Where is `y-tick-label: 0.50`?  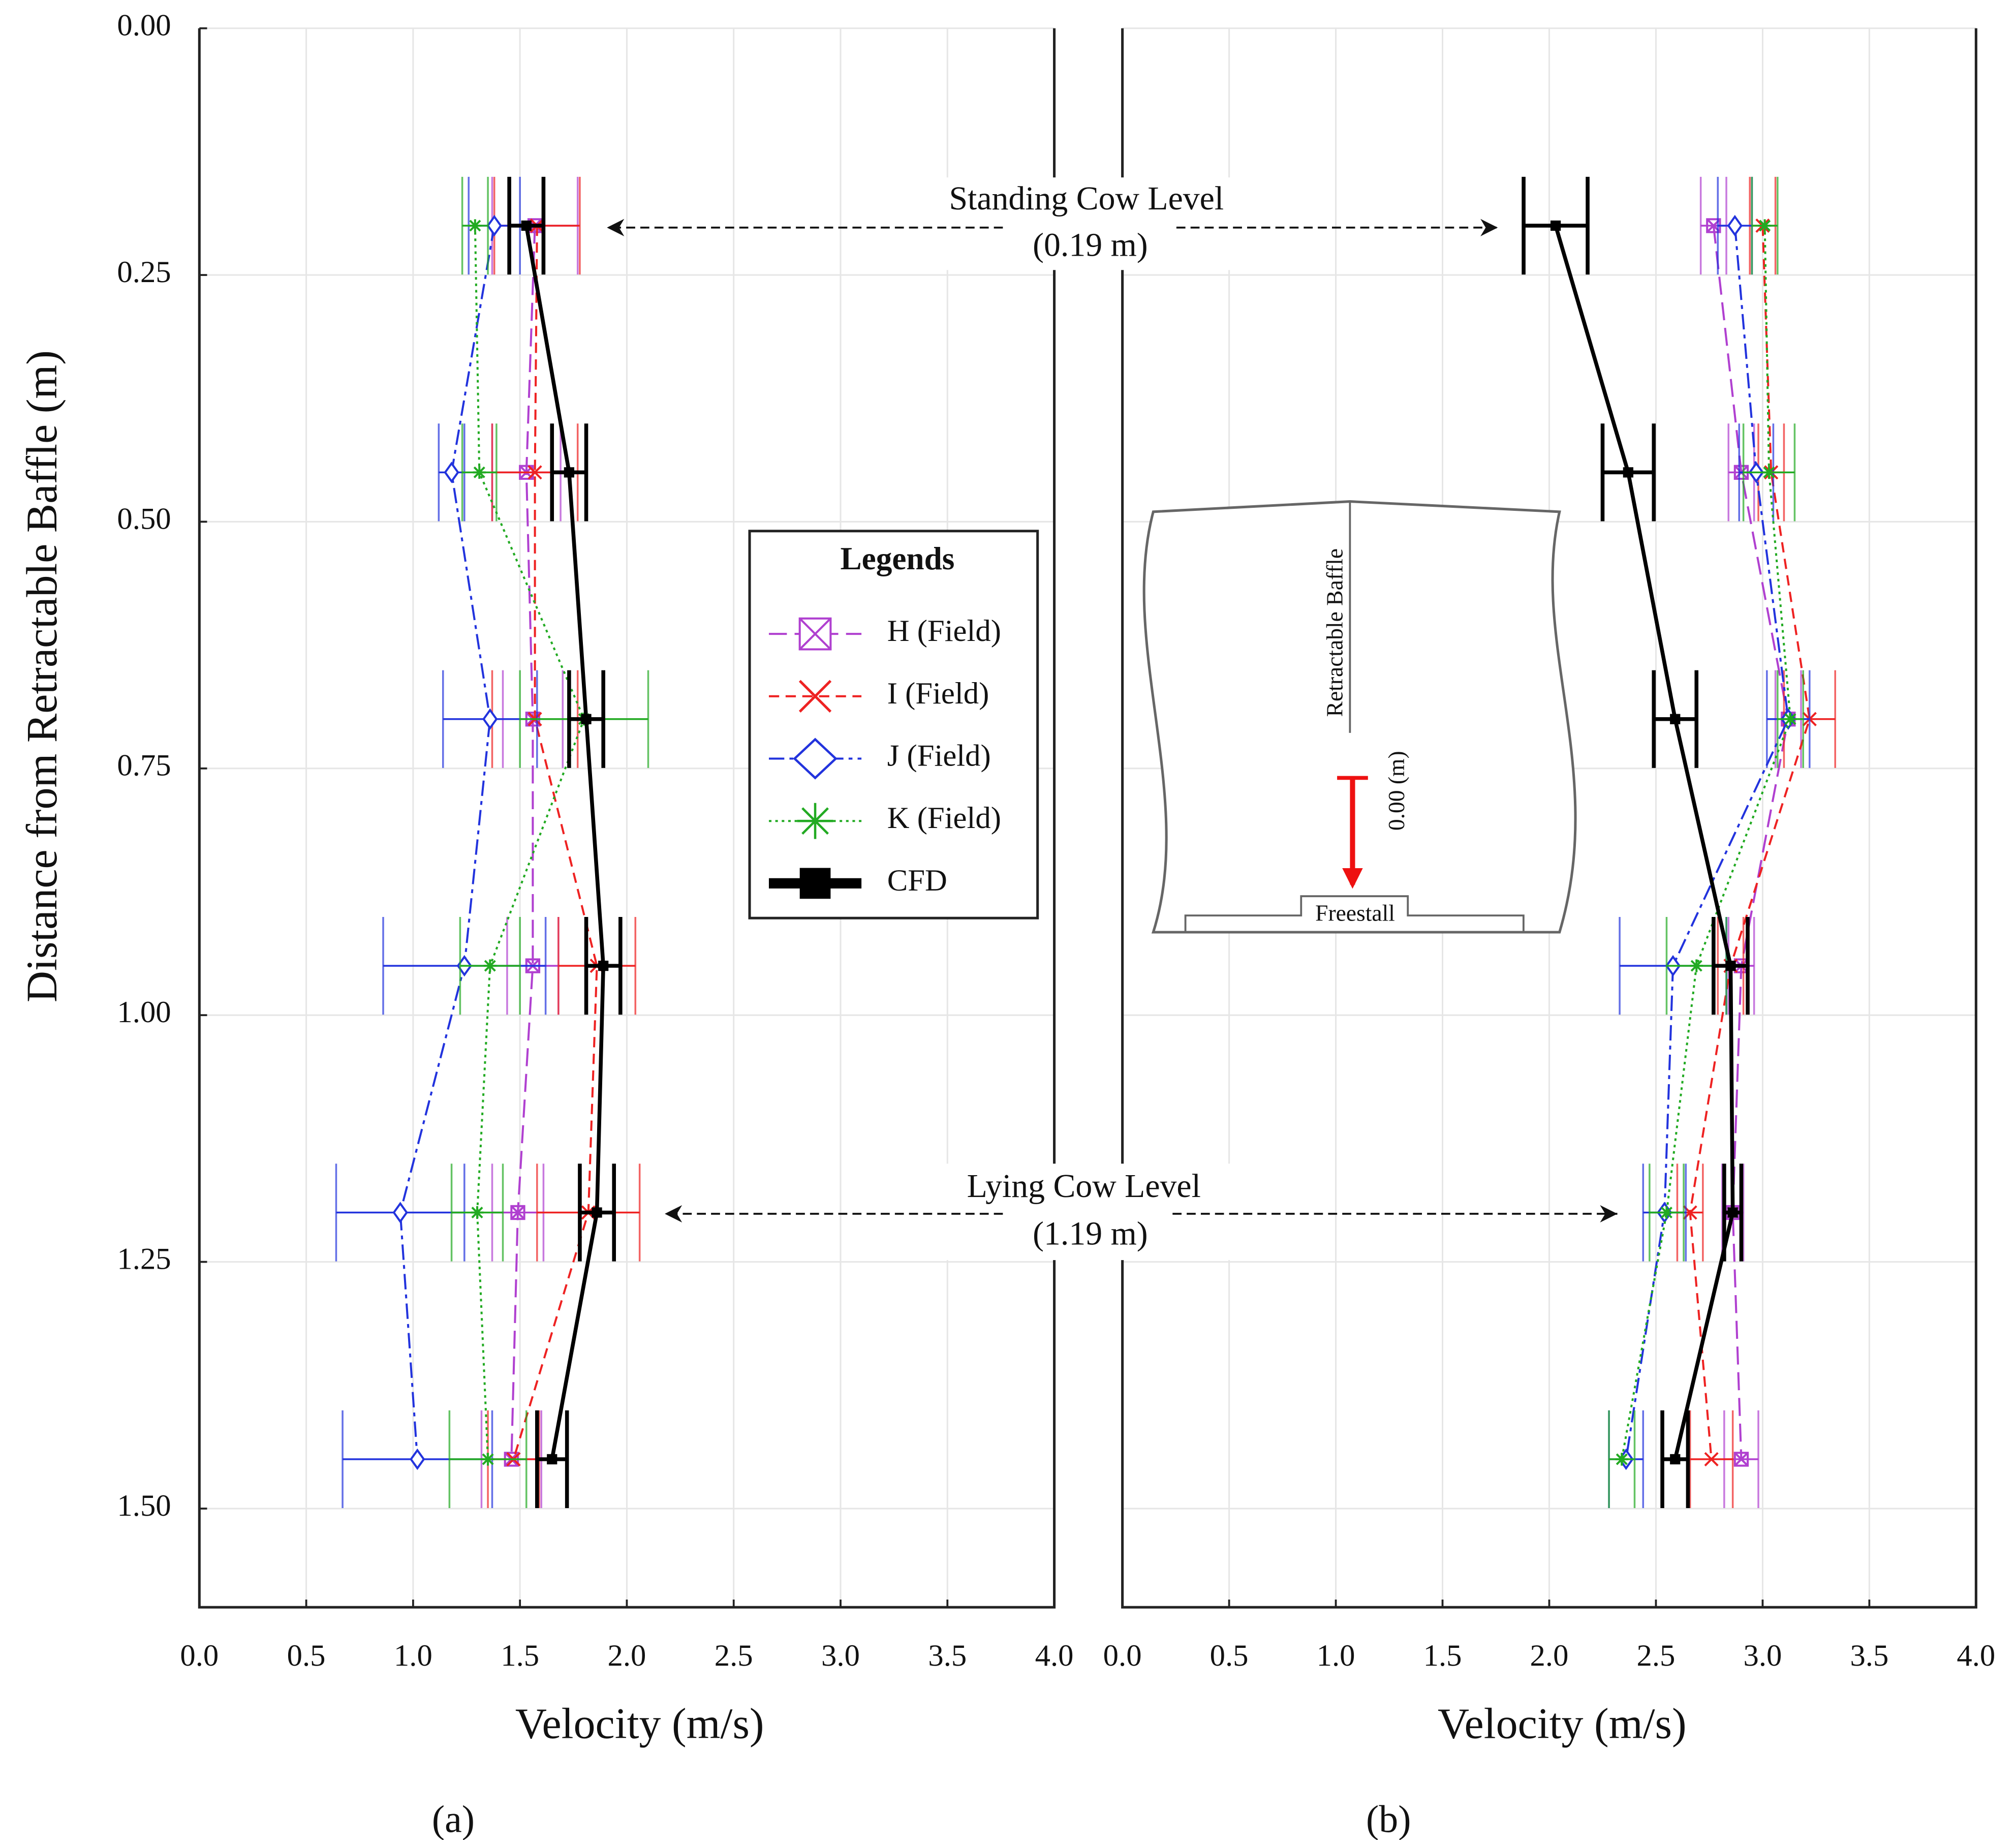
y-tick-label: 0.50 is located at coordinates (144, 519).